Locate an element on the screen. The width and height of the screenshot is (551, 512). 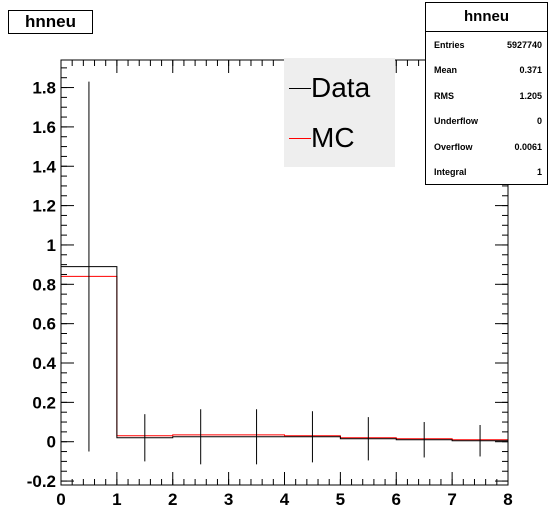
legend: Data MC is located at coordinates (339, 112).